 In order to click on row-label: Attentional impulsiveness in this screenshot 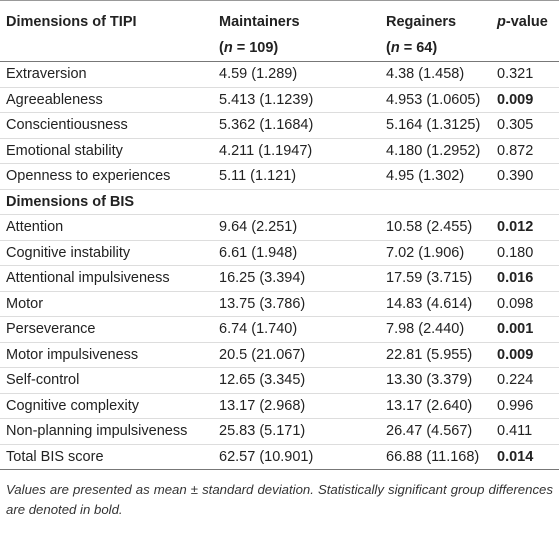, I will do `click(106, 278)`.